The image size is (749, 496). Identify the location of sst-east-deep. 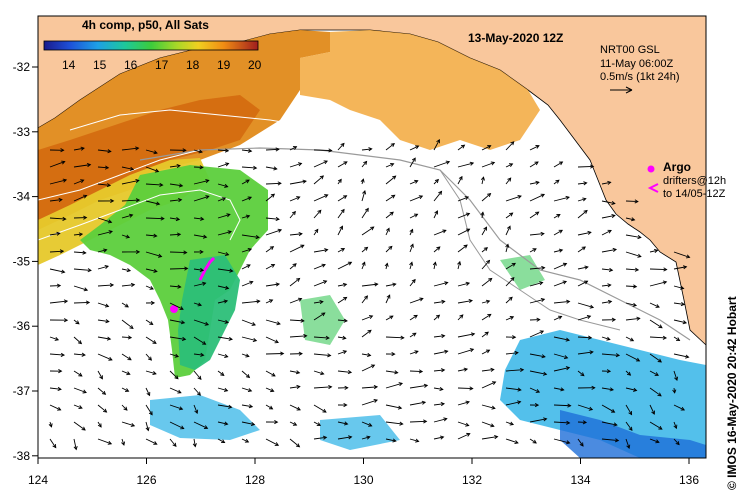
(633, 434).